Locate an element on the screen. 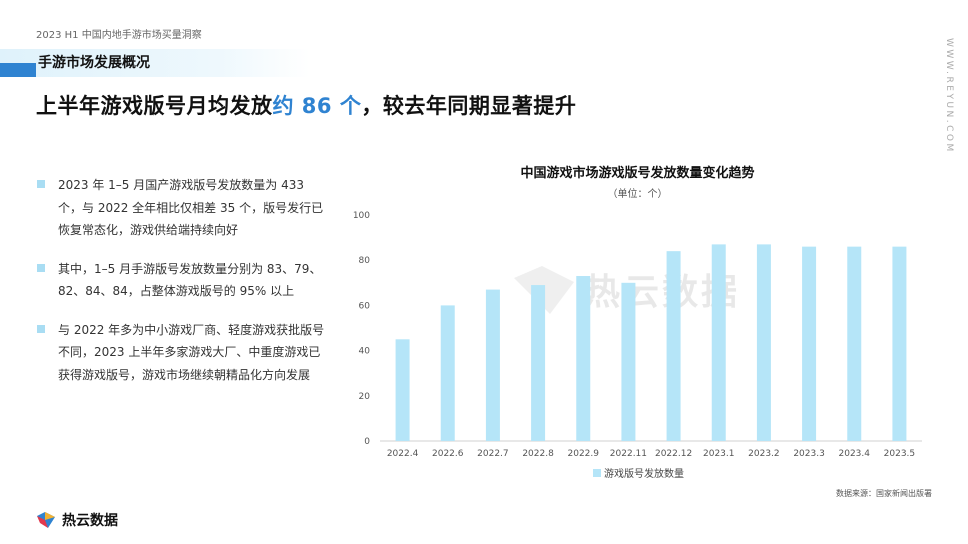  chart-unit: （单位：个） is located at coordinates (637, 194).